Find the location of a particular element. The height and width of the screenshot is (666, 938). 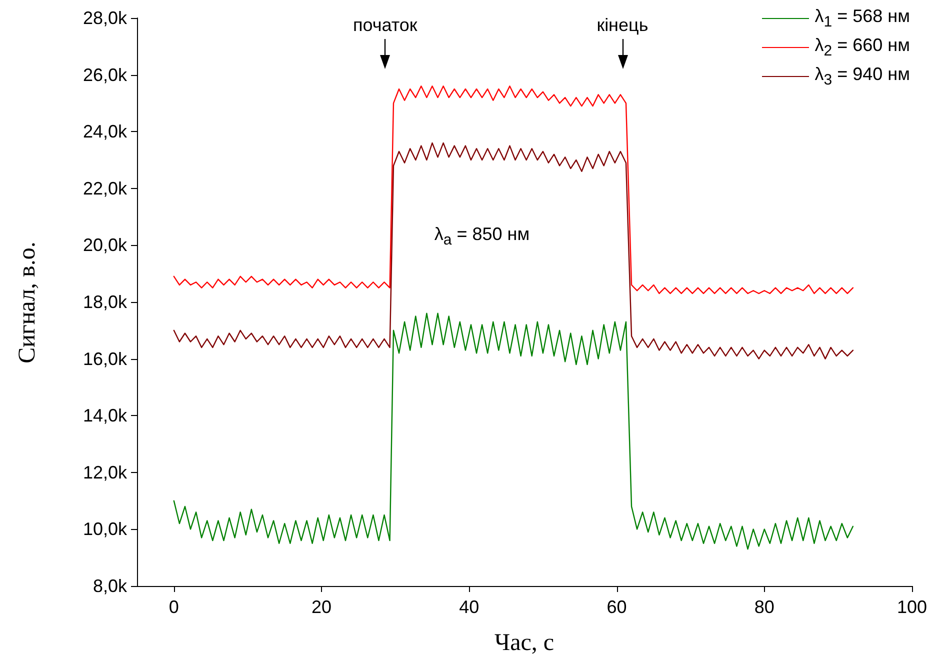

y-tick-label: 20,0k is located at coordinates (105, 245).